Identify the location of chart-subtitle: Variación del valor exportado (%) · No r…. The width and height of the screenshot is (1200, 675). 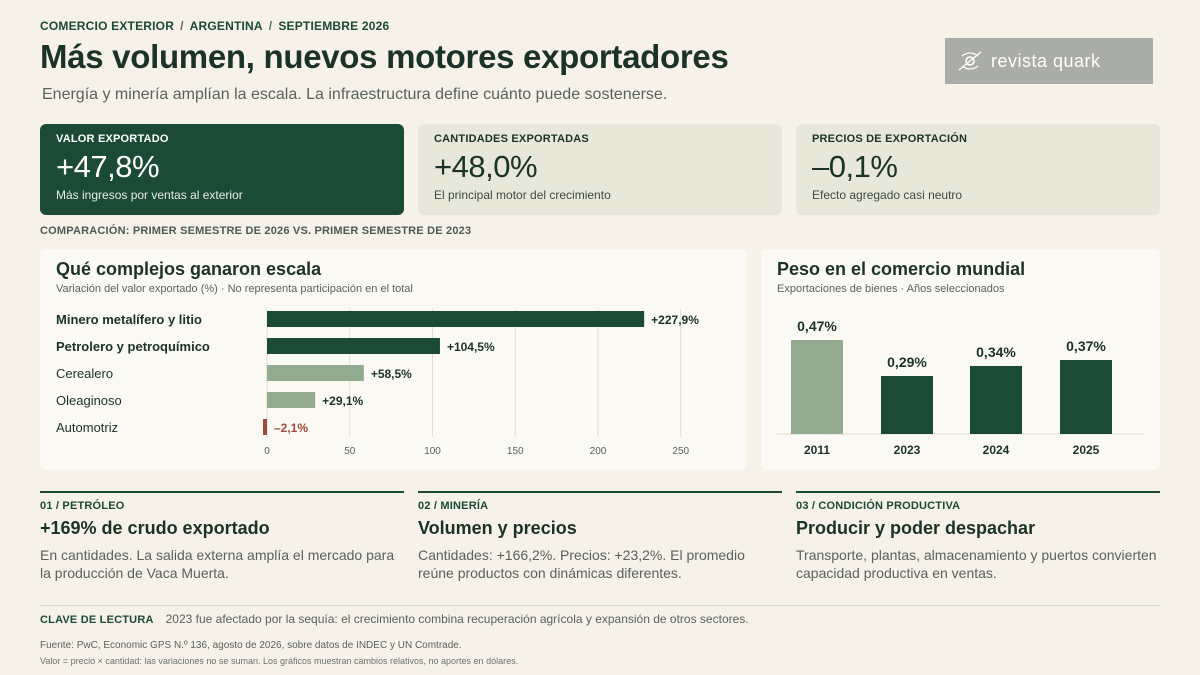
(234, 289).